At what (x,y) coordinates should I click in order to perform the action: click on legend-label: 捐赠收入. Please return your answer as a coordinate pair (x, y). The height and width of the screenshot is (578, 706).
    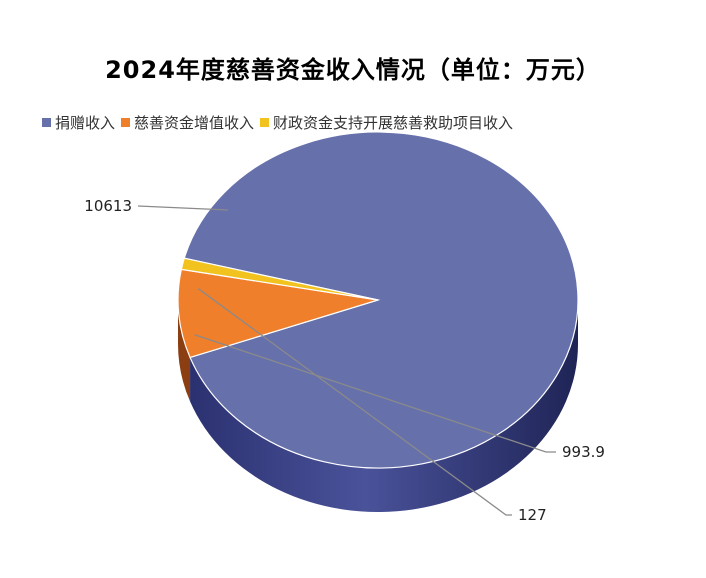
    Looking at the image, I should click on (85, 123).